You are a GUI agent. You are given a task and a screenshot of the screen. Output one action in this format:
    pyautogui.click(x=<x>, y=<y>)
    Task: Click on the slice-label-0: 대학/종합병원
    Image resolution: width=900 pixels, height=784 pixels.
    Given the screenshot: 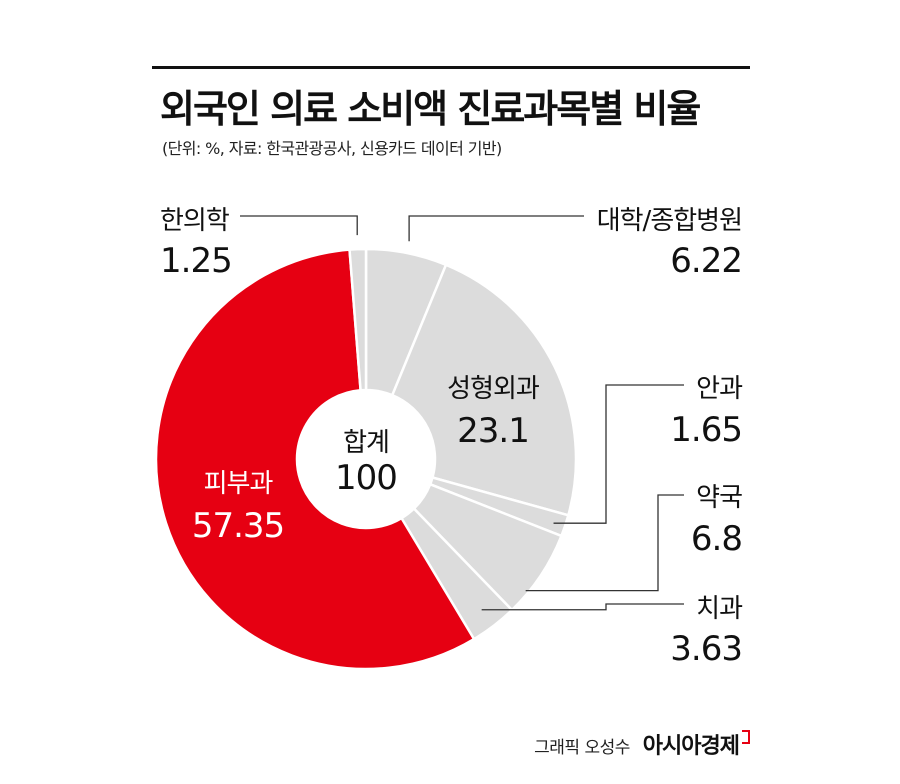 What is the action you would take?
    pyautogui.click(x=669, y=221)
    